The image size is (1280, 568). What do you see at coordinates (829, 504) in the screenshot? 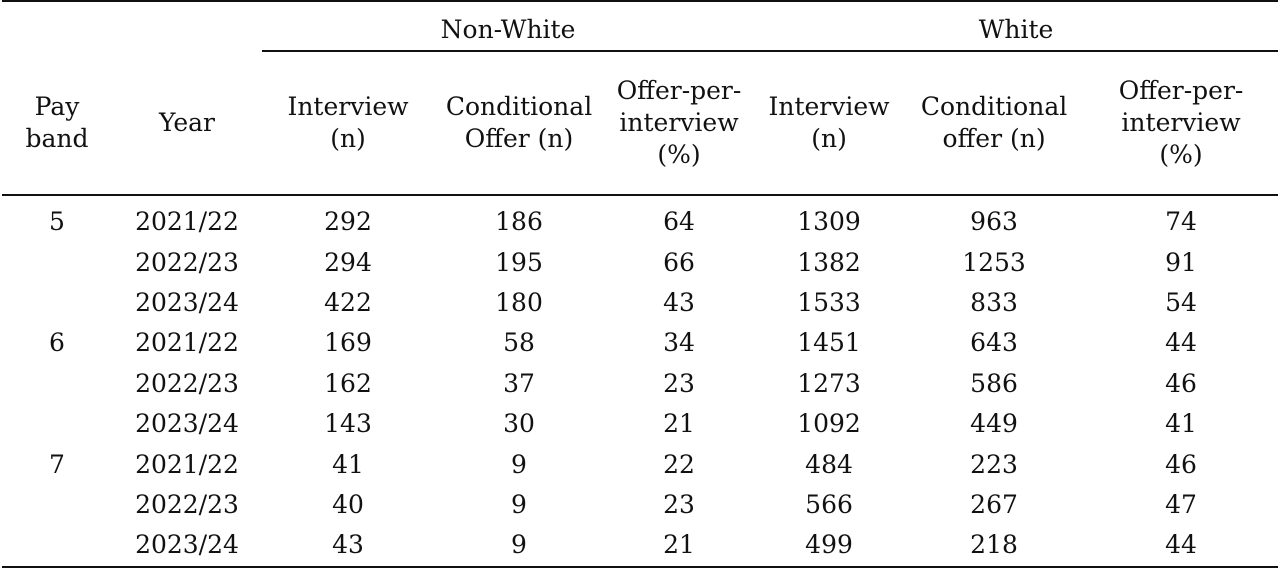
I see `cell-w-interview: 566` at bounding box center [829, 504].